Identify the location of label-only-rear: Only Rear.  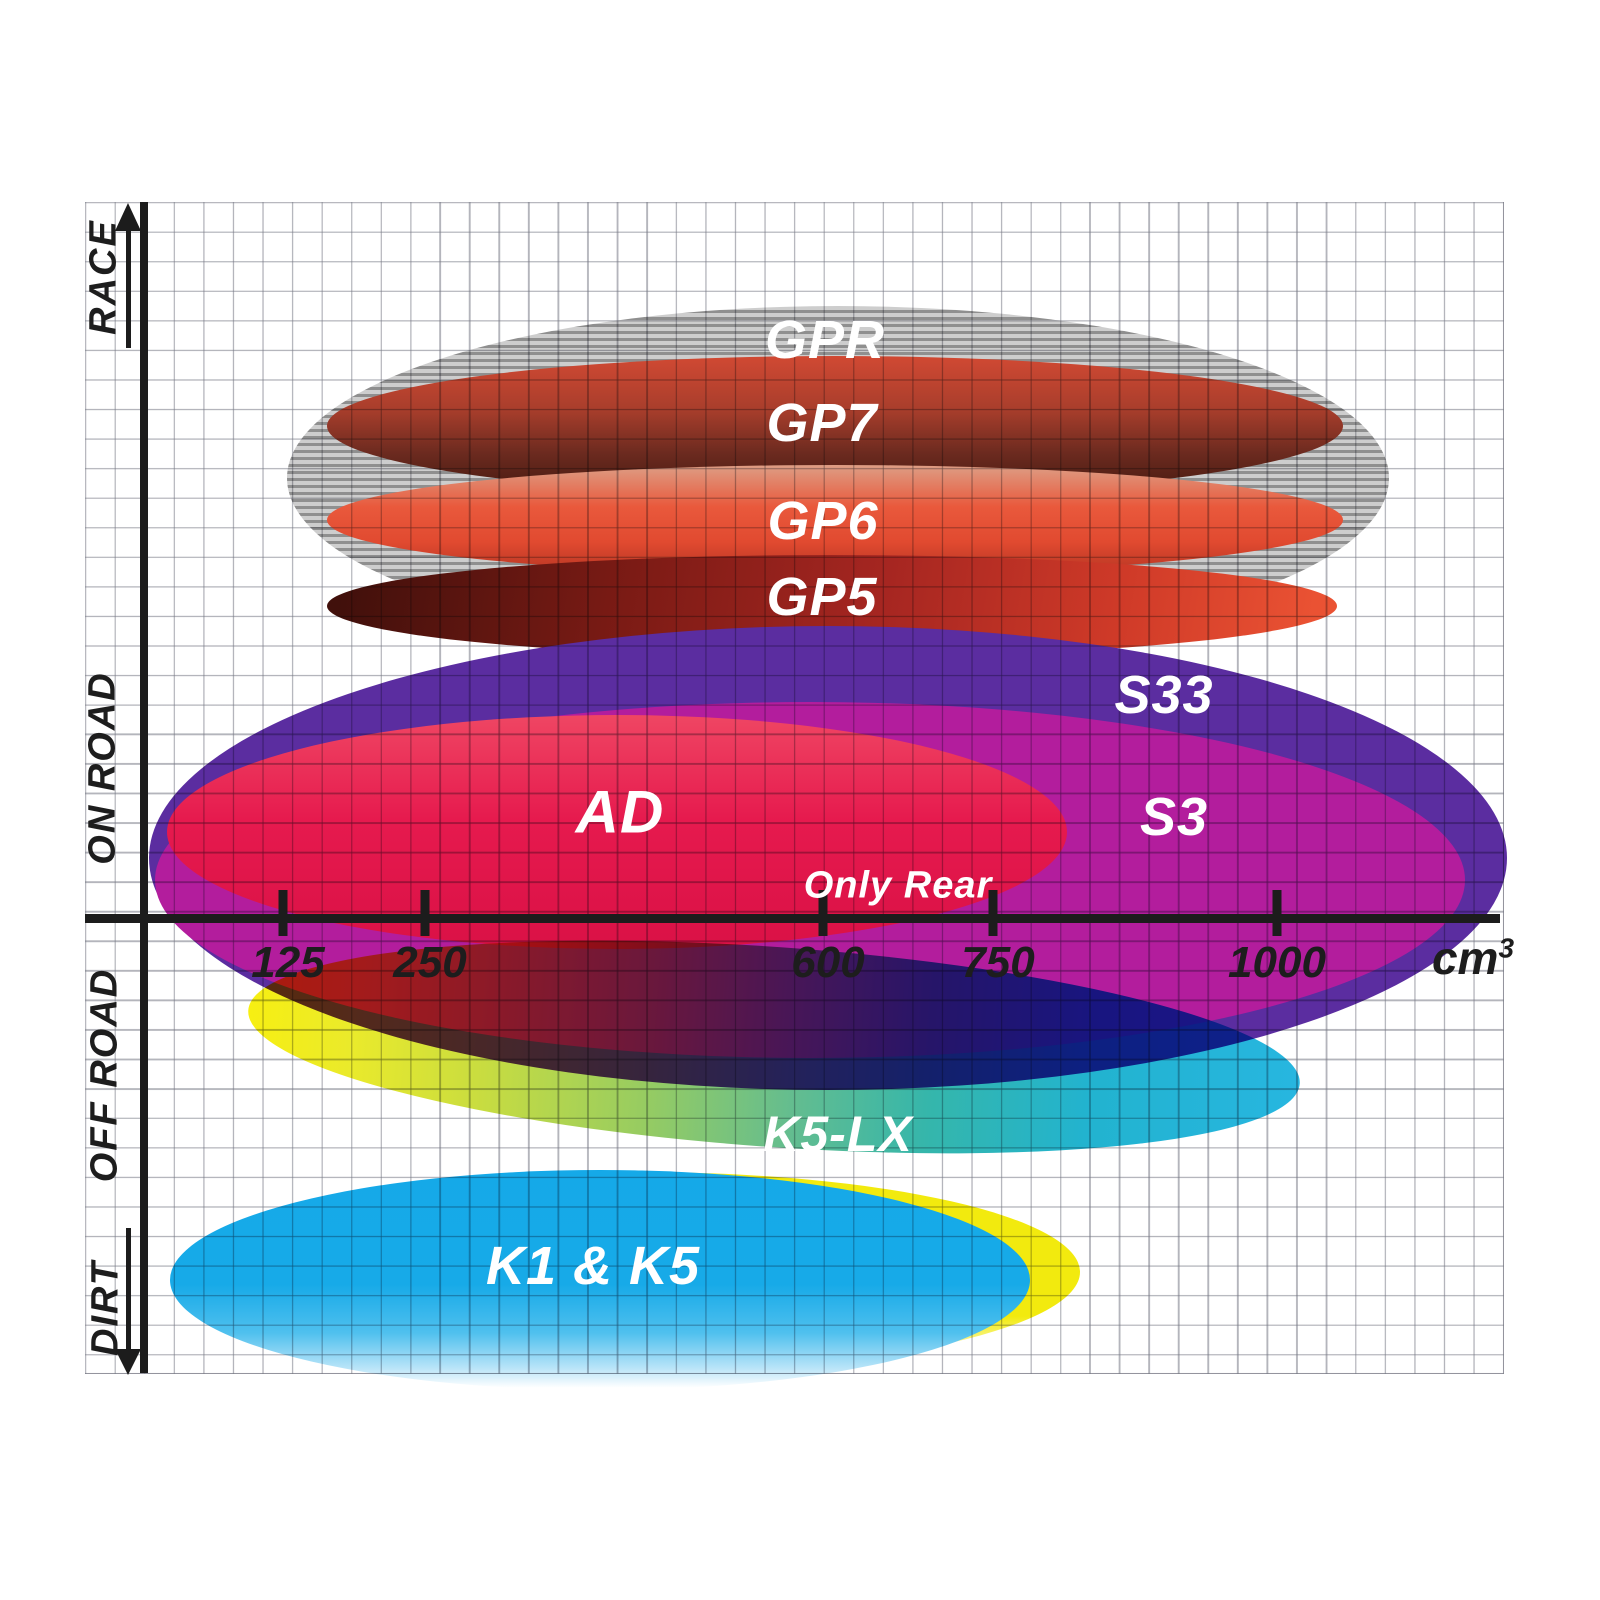
(898, 885).